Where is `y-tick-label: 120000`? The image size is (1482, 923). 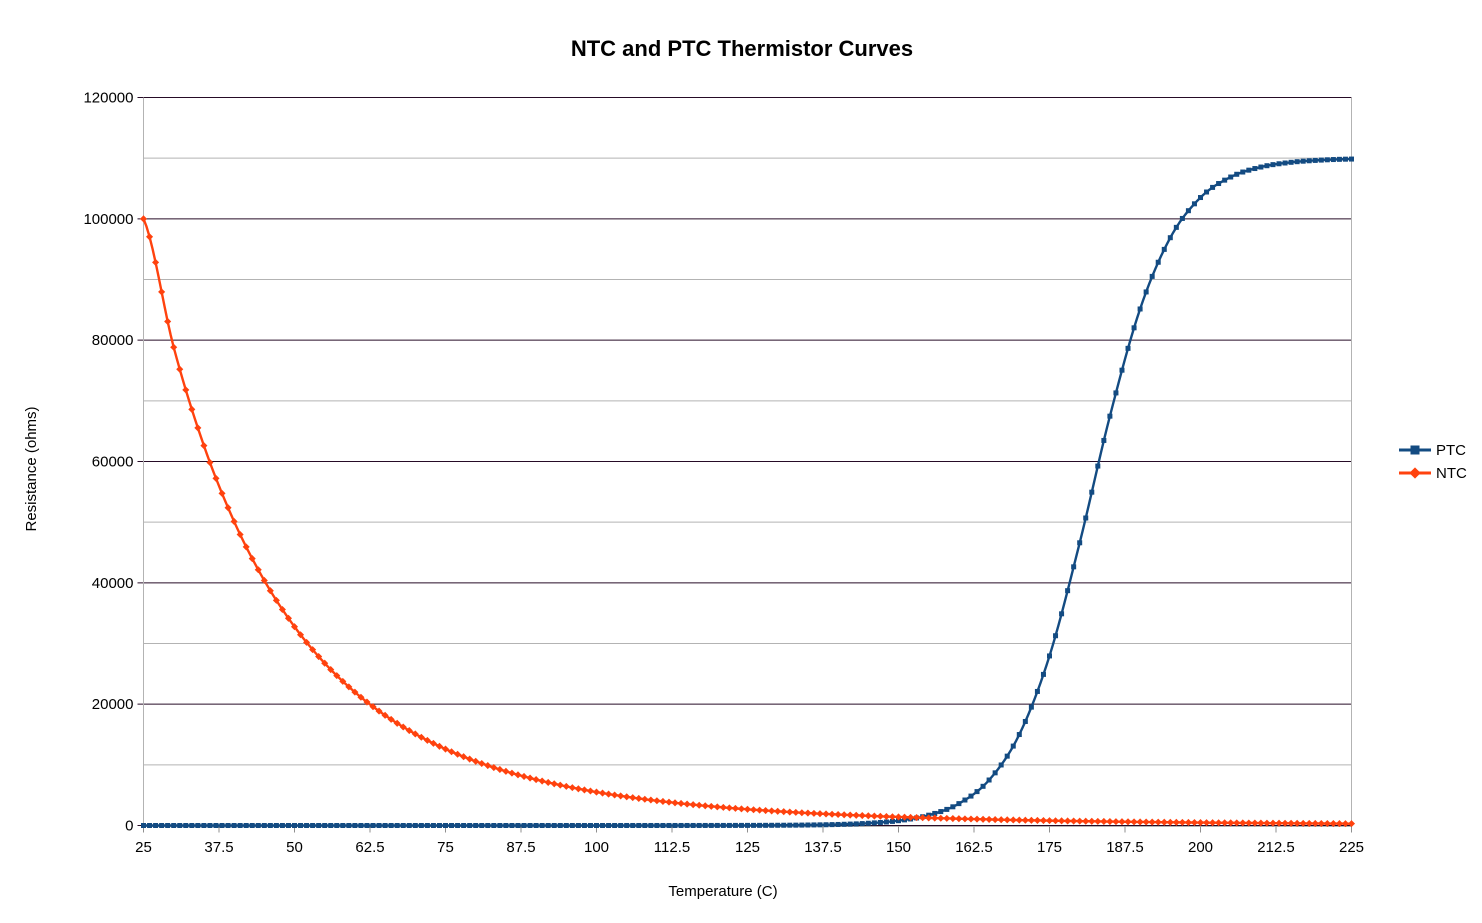 y-tick-label: 120000 is located at coordinates (108, 98).